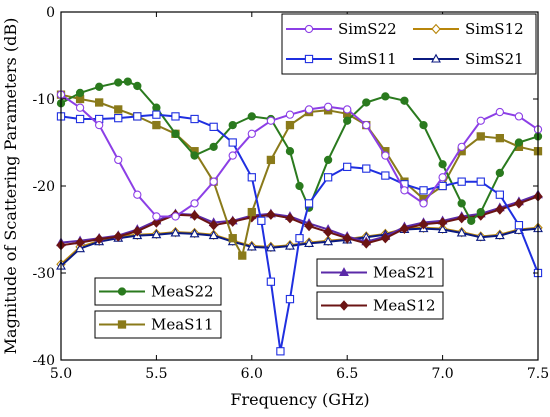 The width and height of the screenshot is (550, 417). I want to click on legend-label: MeaS22, so click(182, 292).